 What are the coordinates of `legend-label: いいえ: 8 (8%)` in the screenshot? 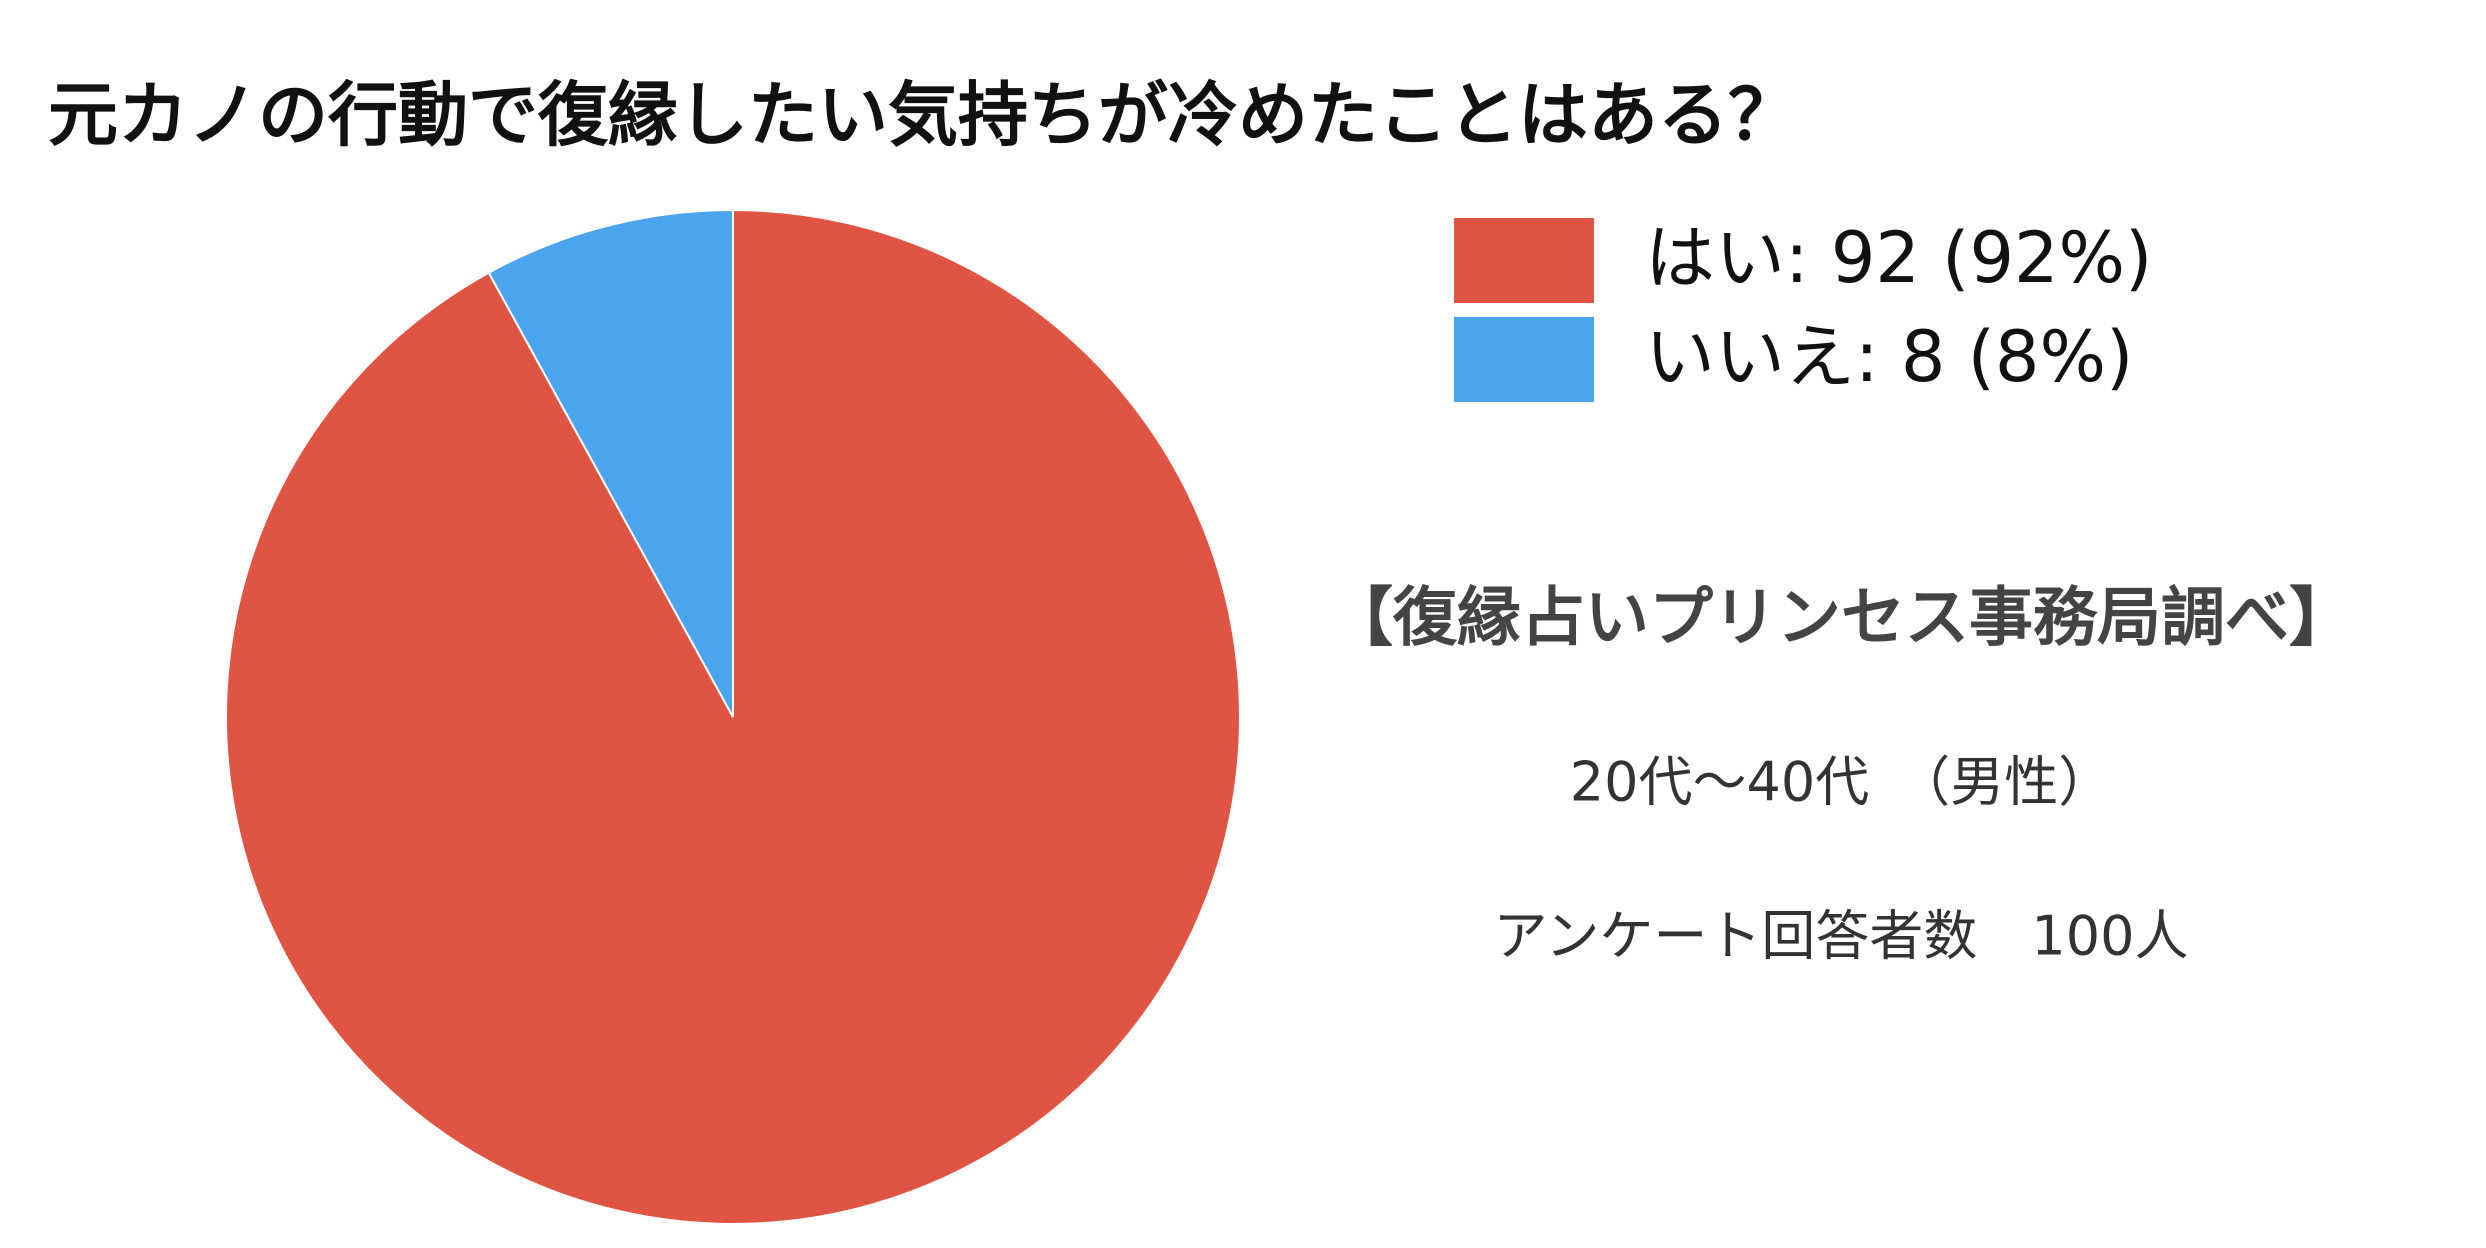 It's located at (1889, 357).